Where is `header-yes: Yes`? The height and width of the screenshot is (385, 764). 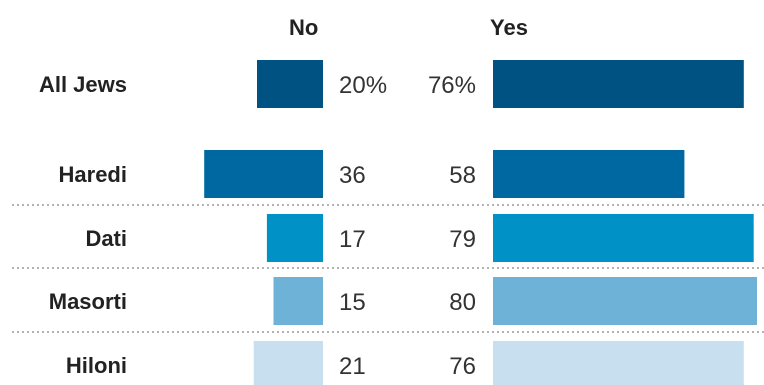
header-yes: Yes is located at coordinates (509, 27).